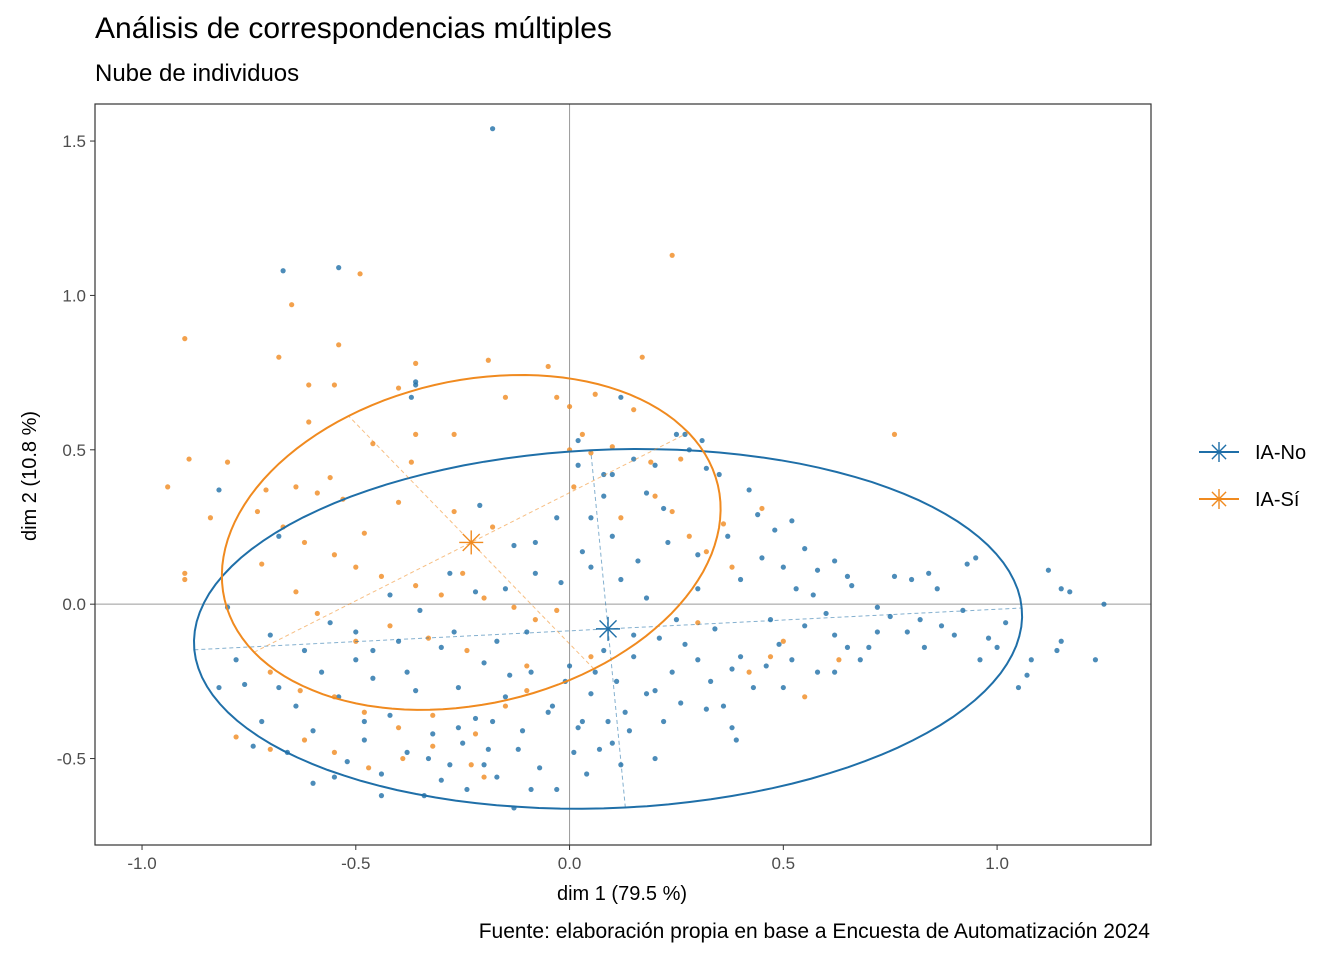 The height and width of the screenshot is (960, 1344). Describe the element at coordinates (784, 863) in the screenshot. I see `x-tick-label: 0.5` at that location.